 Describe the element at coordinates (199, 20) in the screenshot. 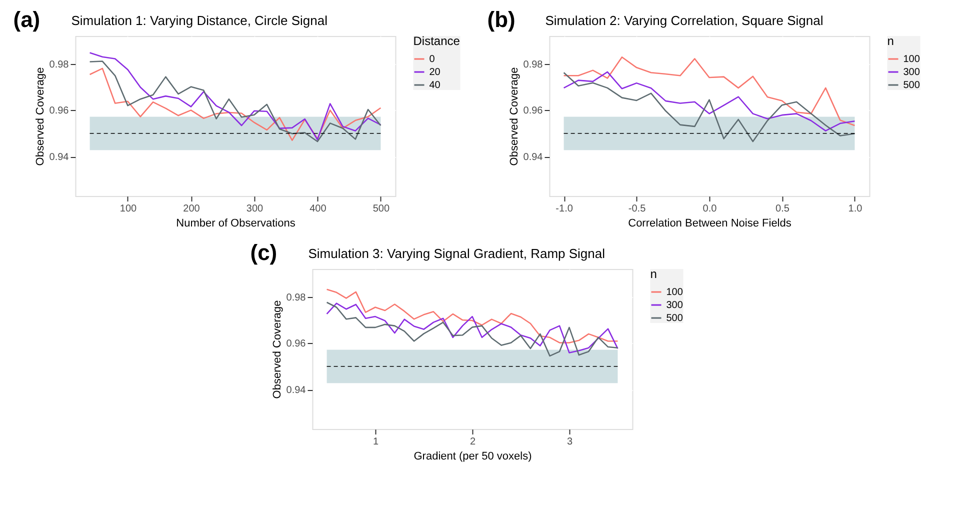

I see `chart-title: Simulation 1: Varying Distance, Circle Signal` at that location.